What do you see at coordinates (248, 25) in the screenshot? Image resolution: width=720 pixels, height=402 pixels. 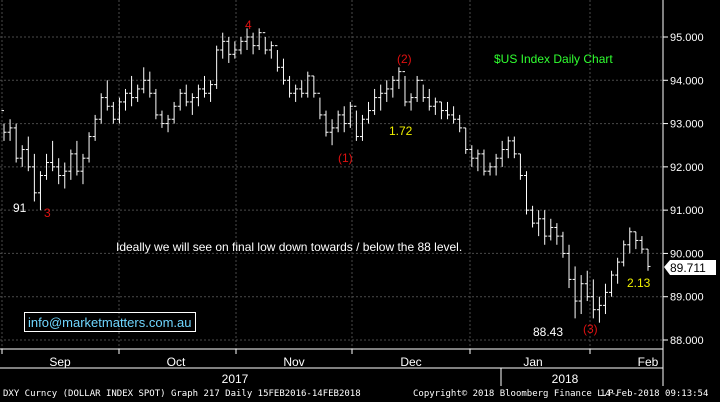 I see `annotation-wave-4: 4` at bounding box center [248, 25].